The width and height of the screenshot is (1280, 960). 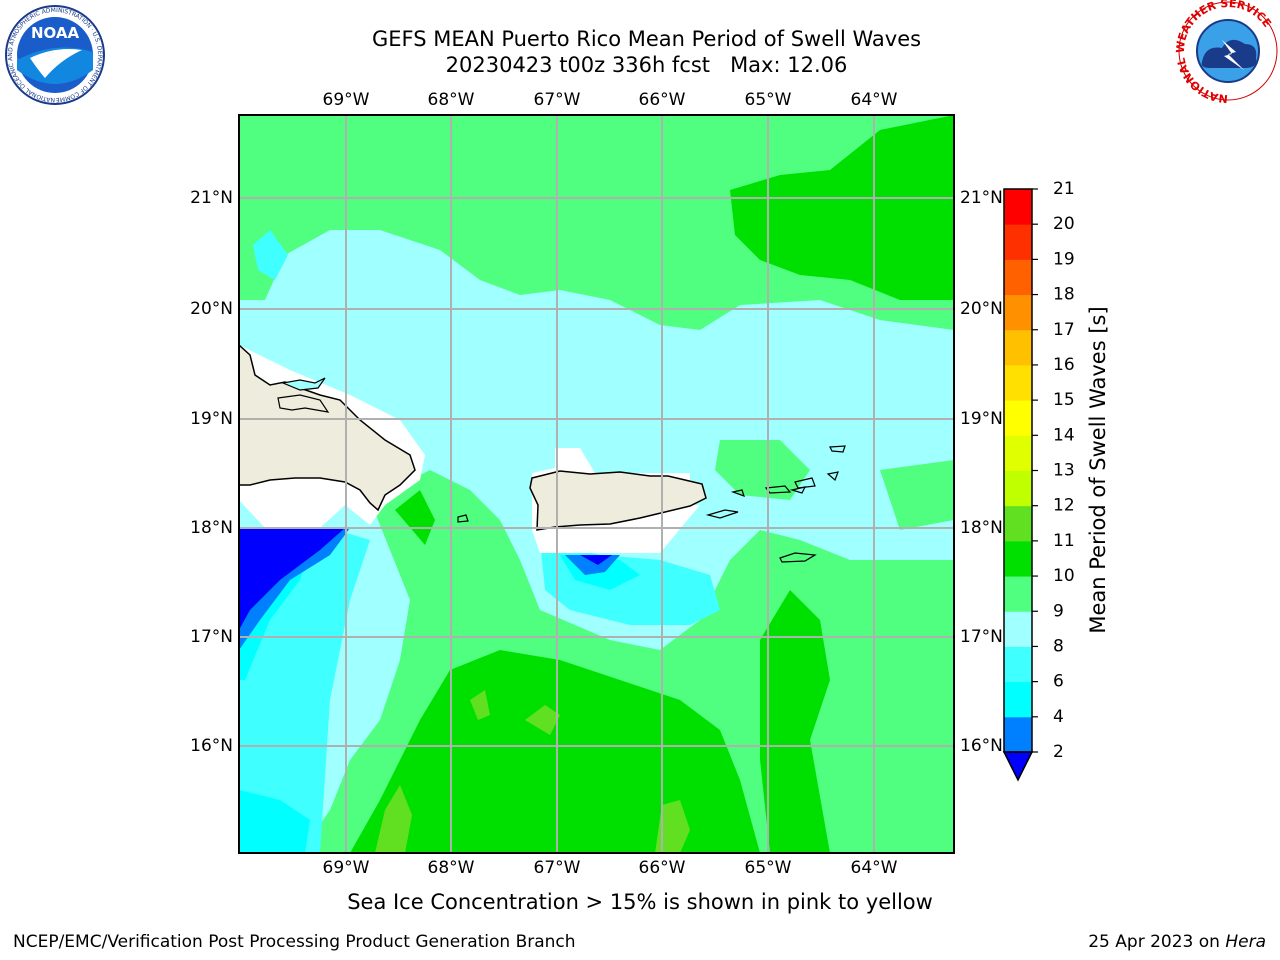 I want to click on colorbar-tick-label: 19, so click(x=1064, y=259).